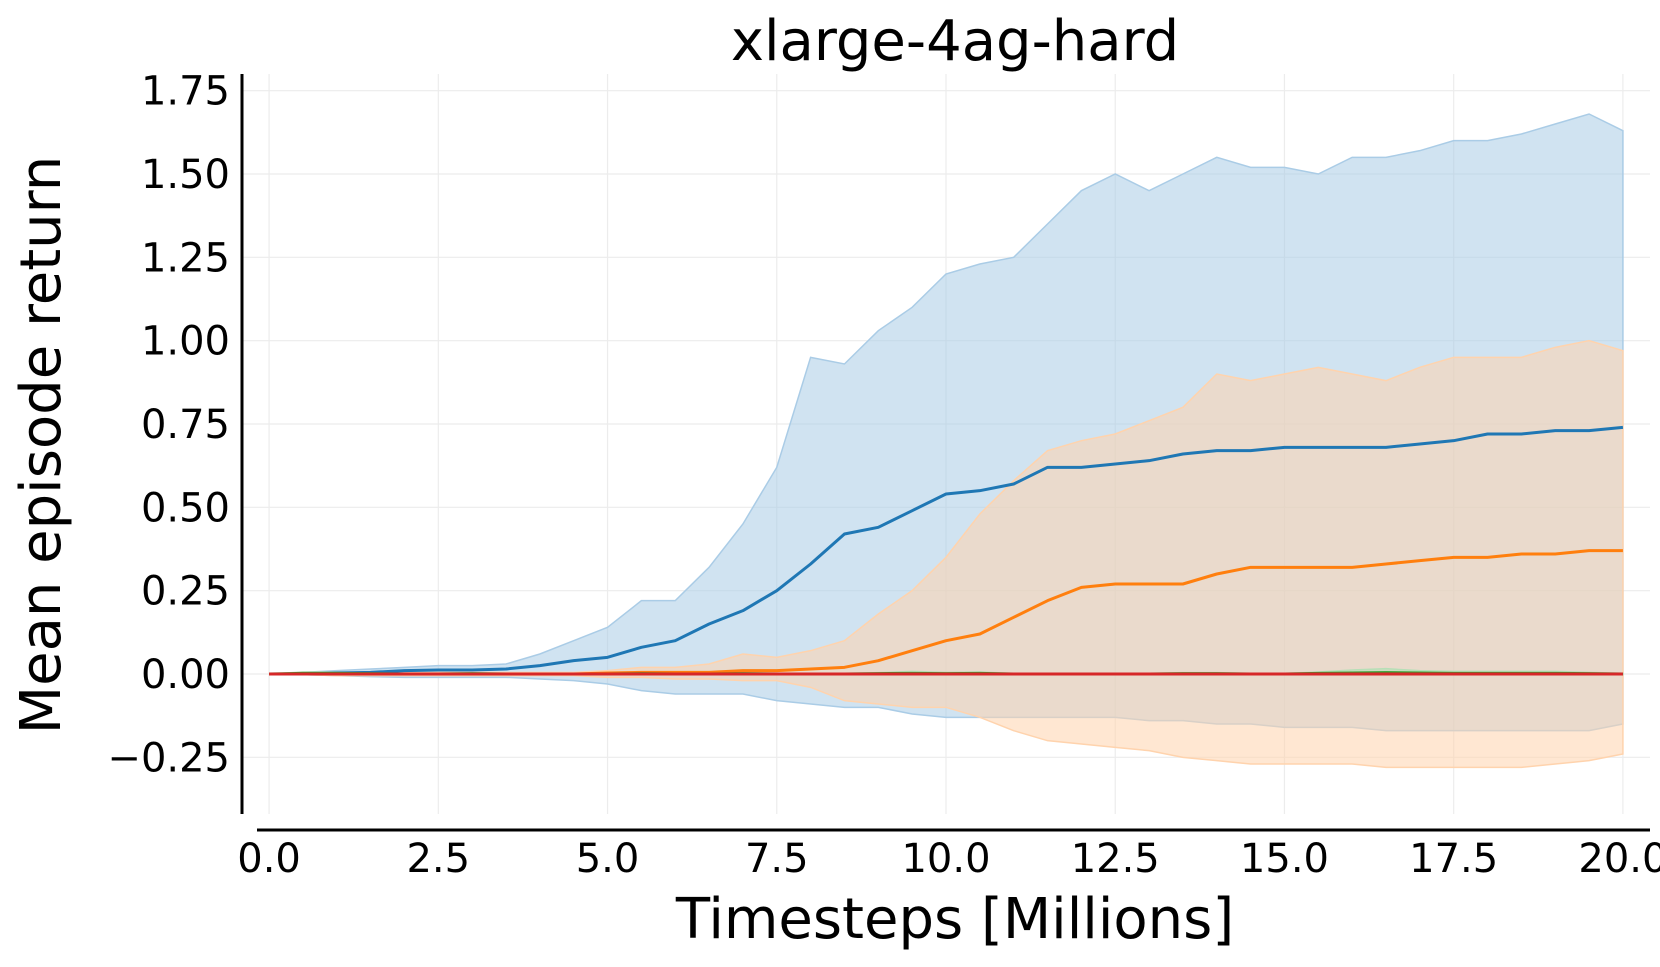 This screenshot has height=967, width=1660. I want to click on x-tick-label: 7.5, so click(777, 859).